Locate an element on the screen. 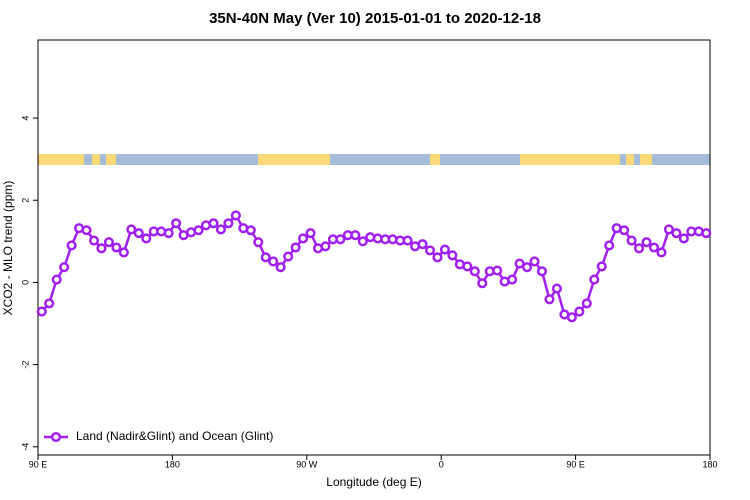 The image size is (750, 500). y-axis-label: XCO2 - MLO trend (ppm) is located at coordinates (8, 248).